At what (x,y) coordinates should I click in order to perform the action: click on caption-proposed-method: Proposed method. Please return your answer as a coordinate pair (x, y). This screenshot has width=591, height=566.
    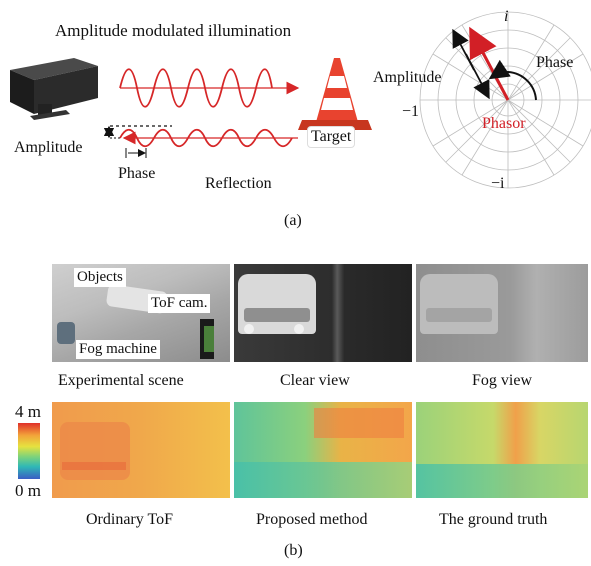
    Looking at the image, I should click on (312, 519).